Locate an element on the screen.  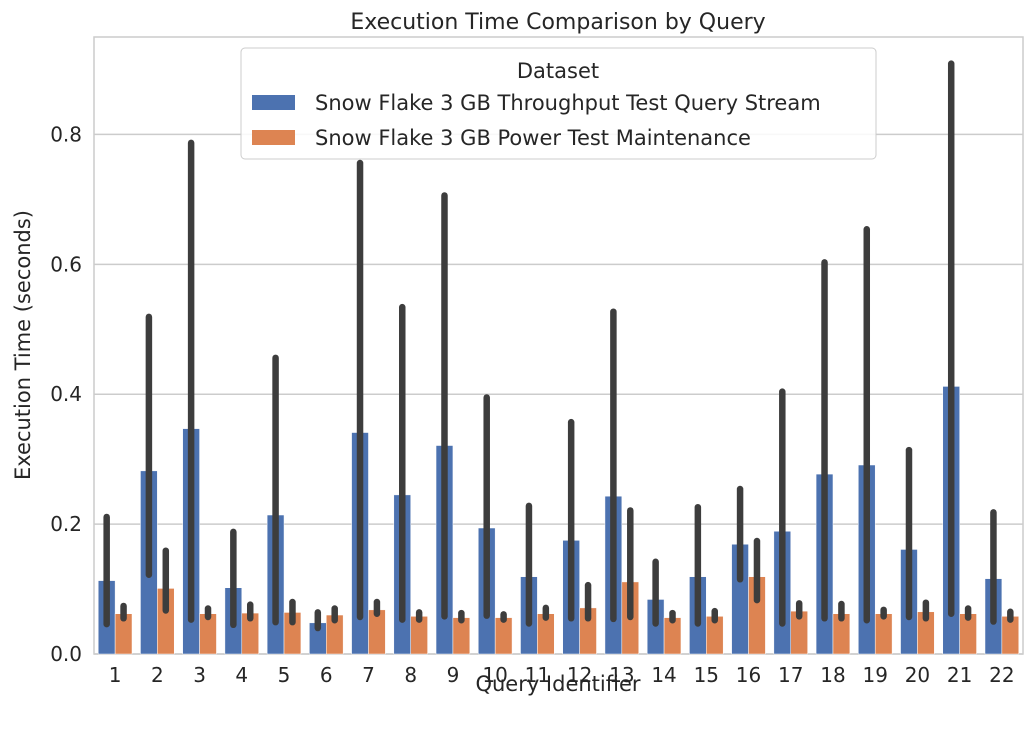
x-axis-ticks: 1 2 3 4 5 6 7 8 9 10 11 12 13 14 15 16 17 18 19 20 21 22 is located at coordinates (562, 675).